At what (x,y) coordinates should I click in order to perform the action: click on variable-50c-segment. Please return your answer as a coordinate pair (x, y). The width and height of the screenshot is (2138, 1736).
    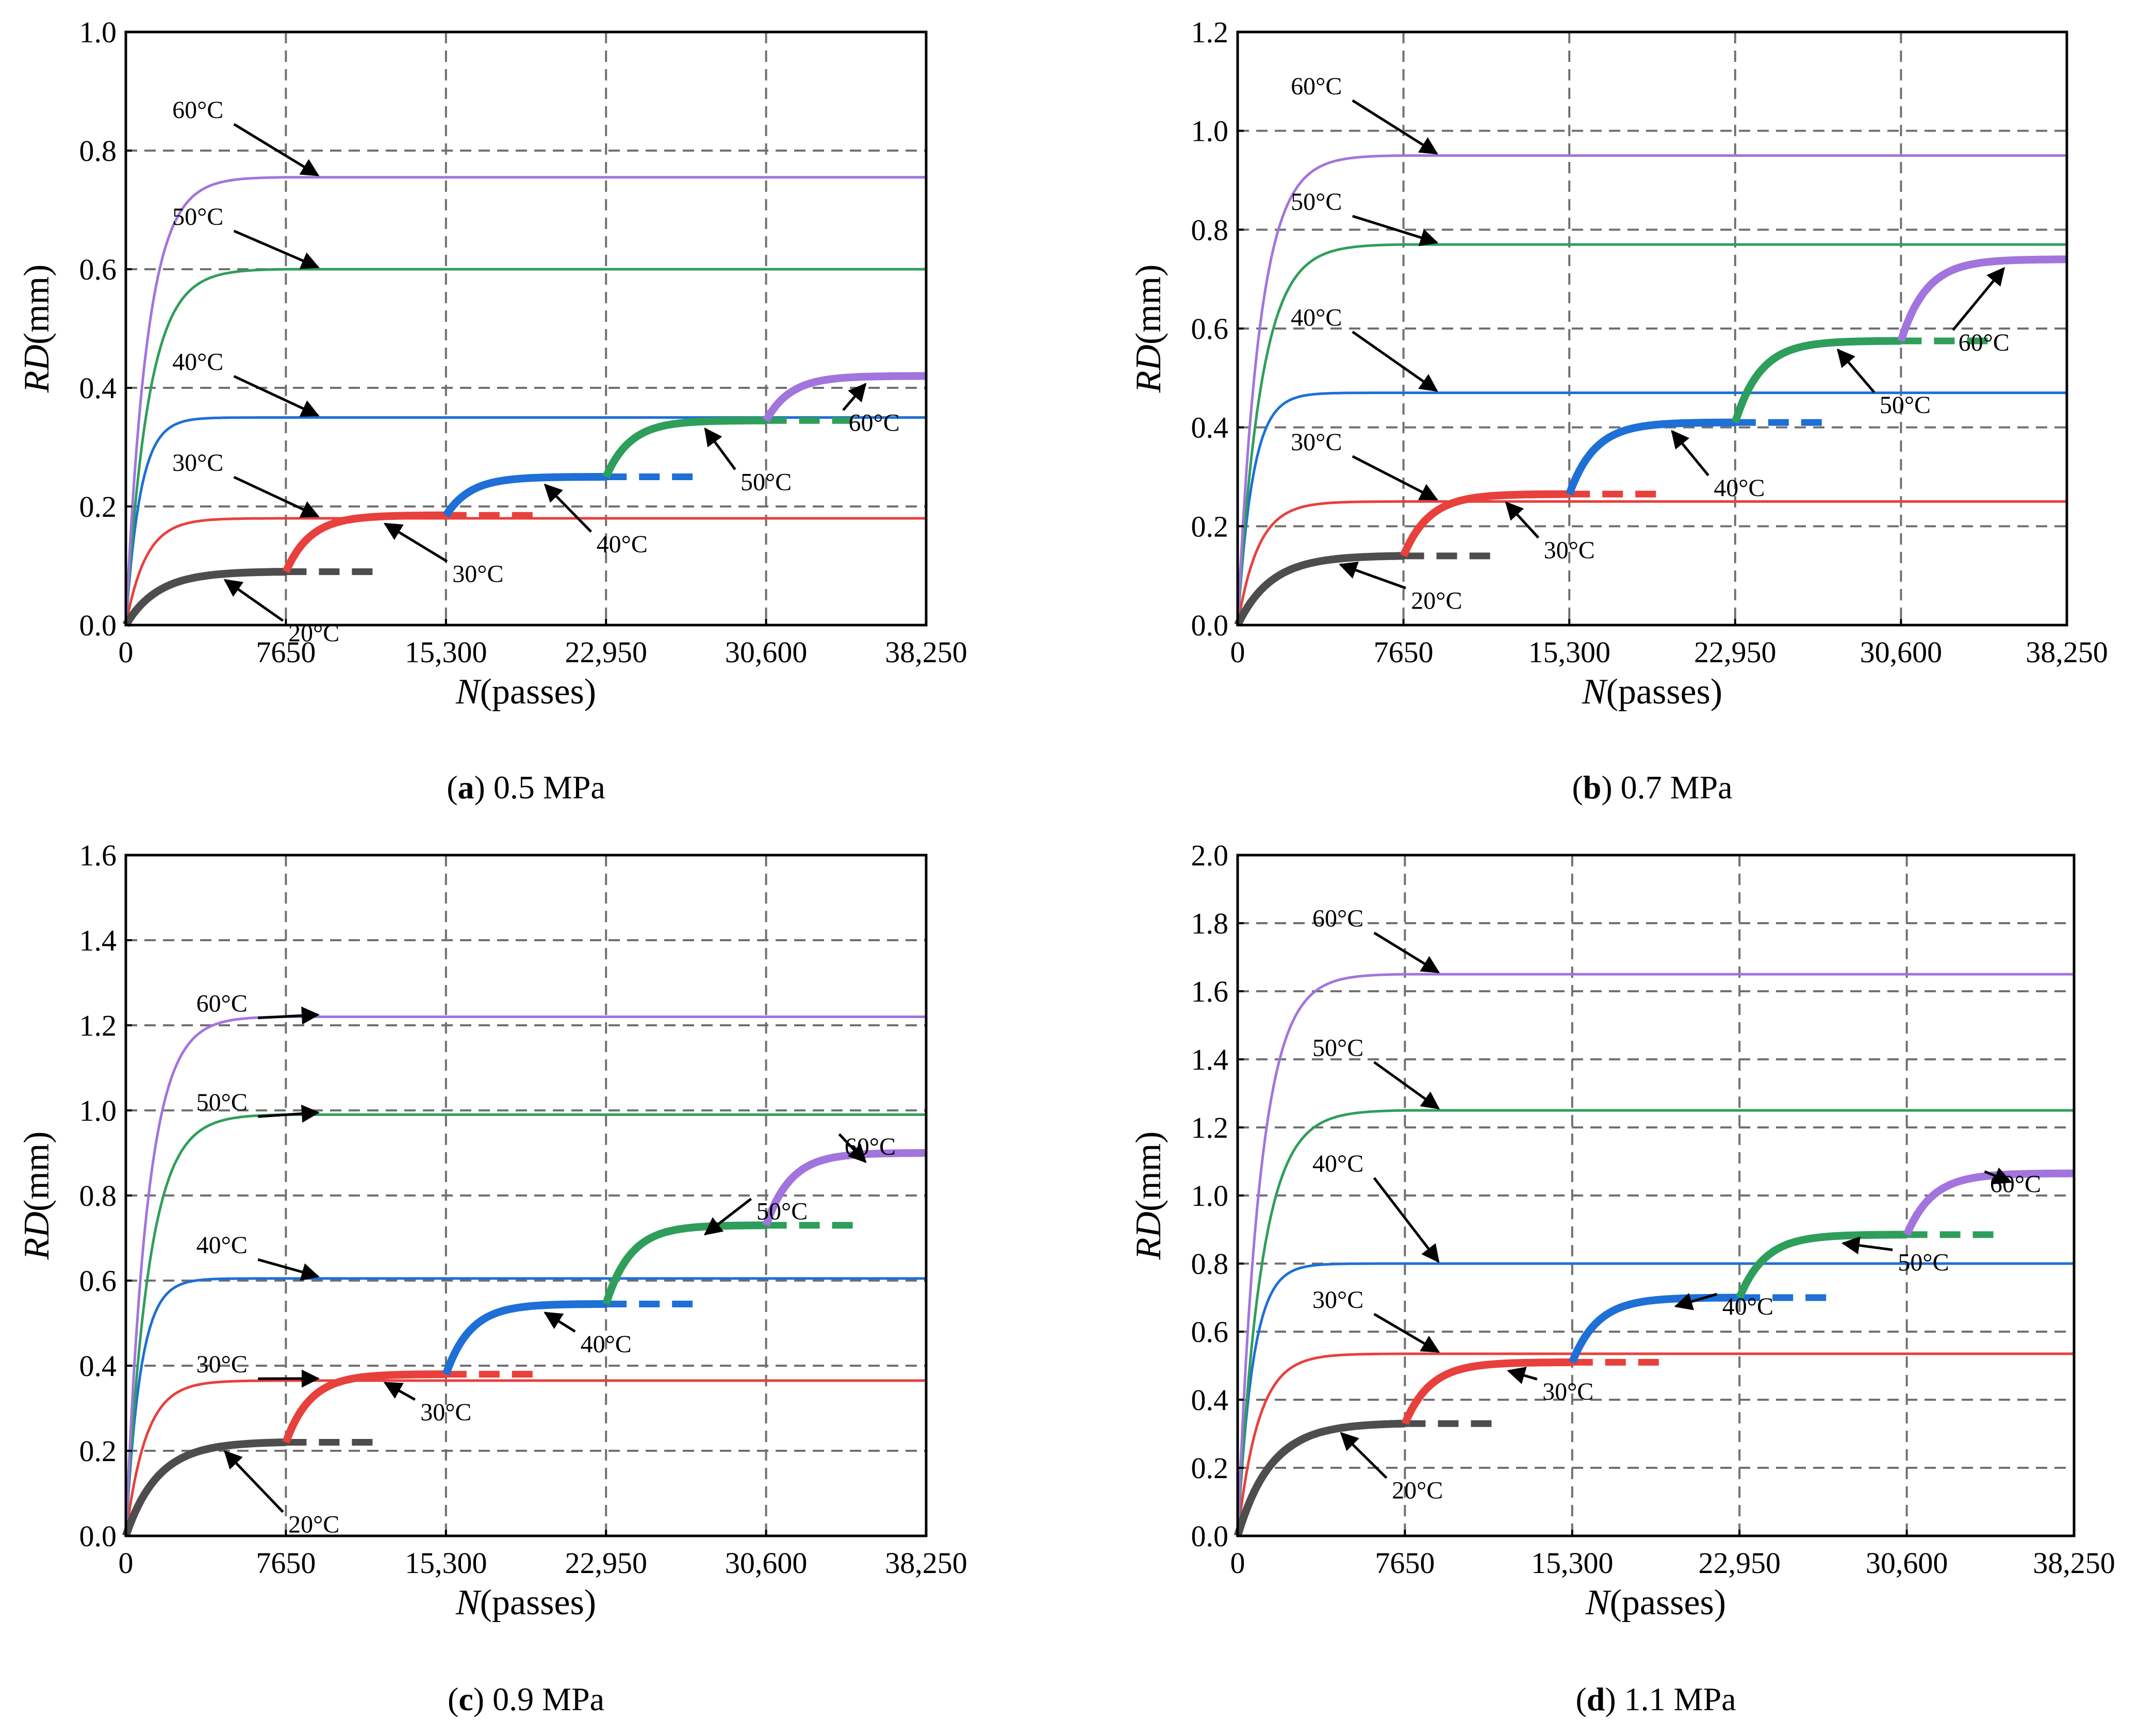
    Looking at the image, I should click on (1821, 1265).